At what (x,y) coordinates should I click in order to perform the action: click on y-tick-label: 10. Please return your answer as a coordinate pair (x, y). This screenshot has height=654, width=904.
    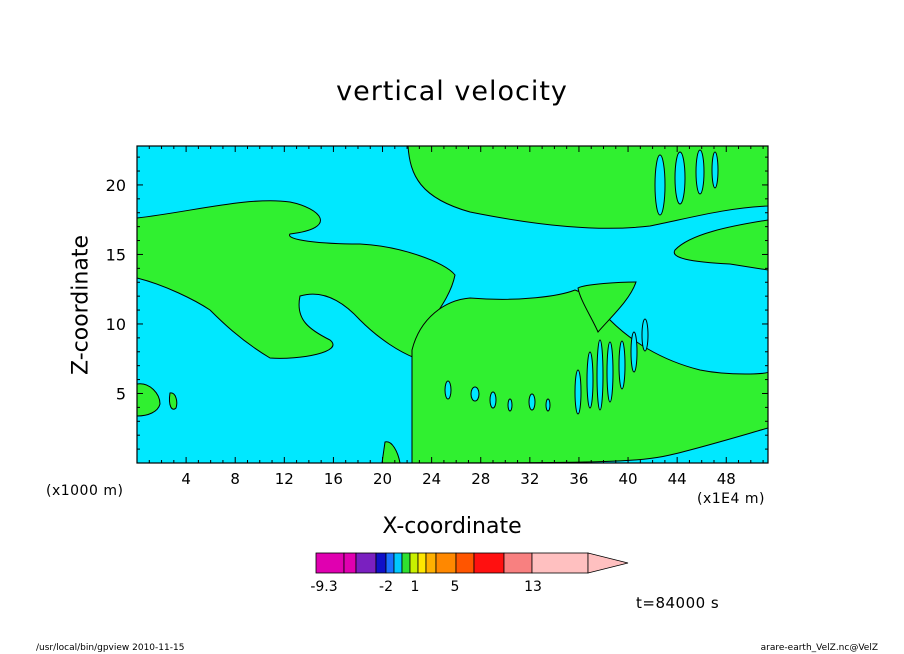
    Looking at the image, I should click on (116, 324).